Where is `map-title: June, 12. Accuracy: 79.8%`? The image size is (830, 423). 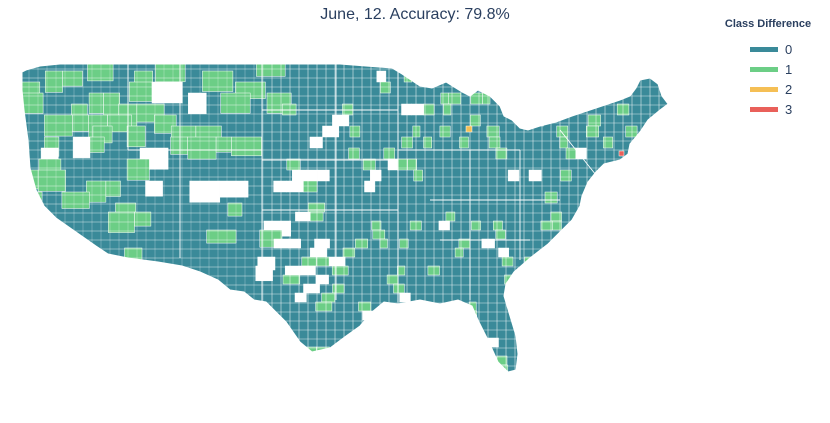
map-title: June, 12. Accuracy: 79.8% is located at coordinates (415, 14).